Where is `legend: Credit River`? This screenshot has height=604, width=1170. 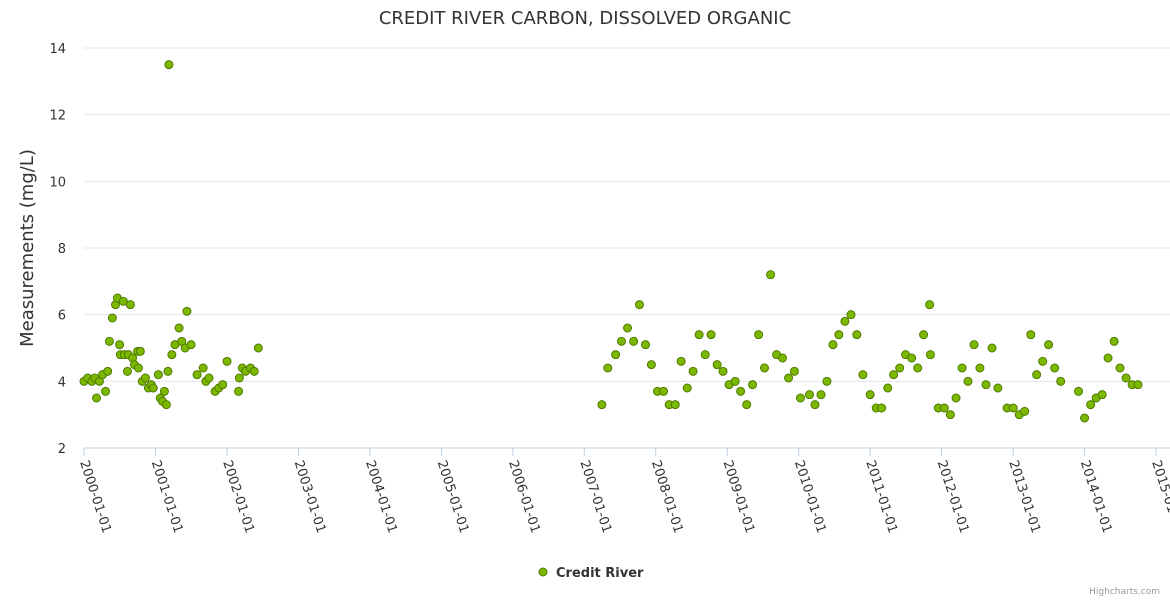
legend: Credit River is located at coordinates (591, 573).